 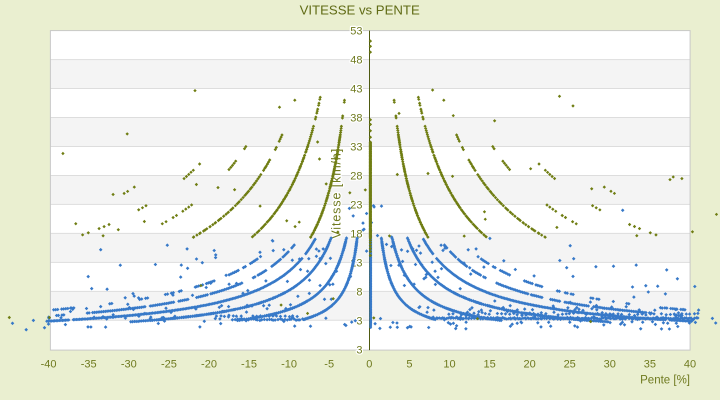 I want to click on svg-text: -15, so click(x=249, y=365).